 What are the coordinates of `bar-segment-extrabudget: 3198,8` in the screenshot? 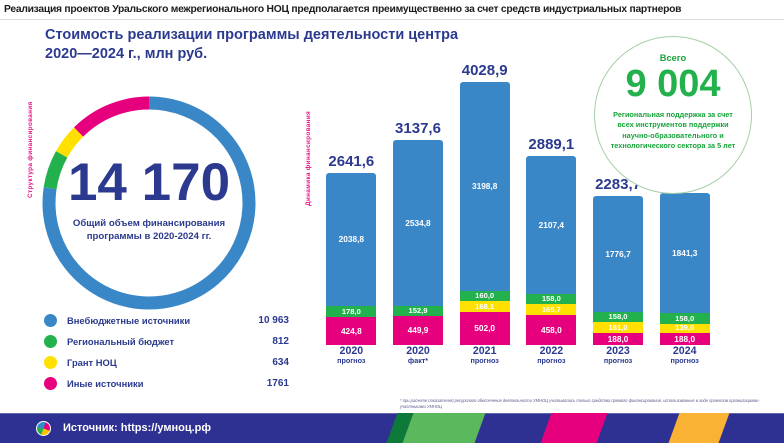 It's located at (484, 186).